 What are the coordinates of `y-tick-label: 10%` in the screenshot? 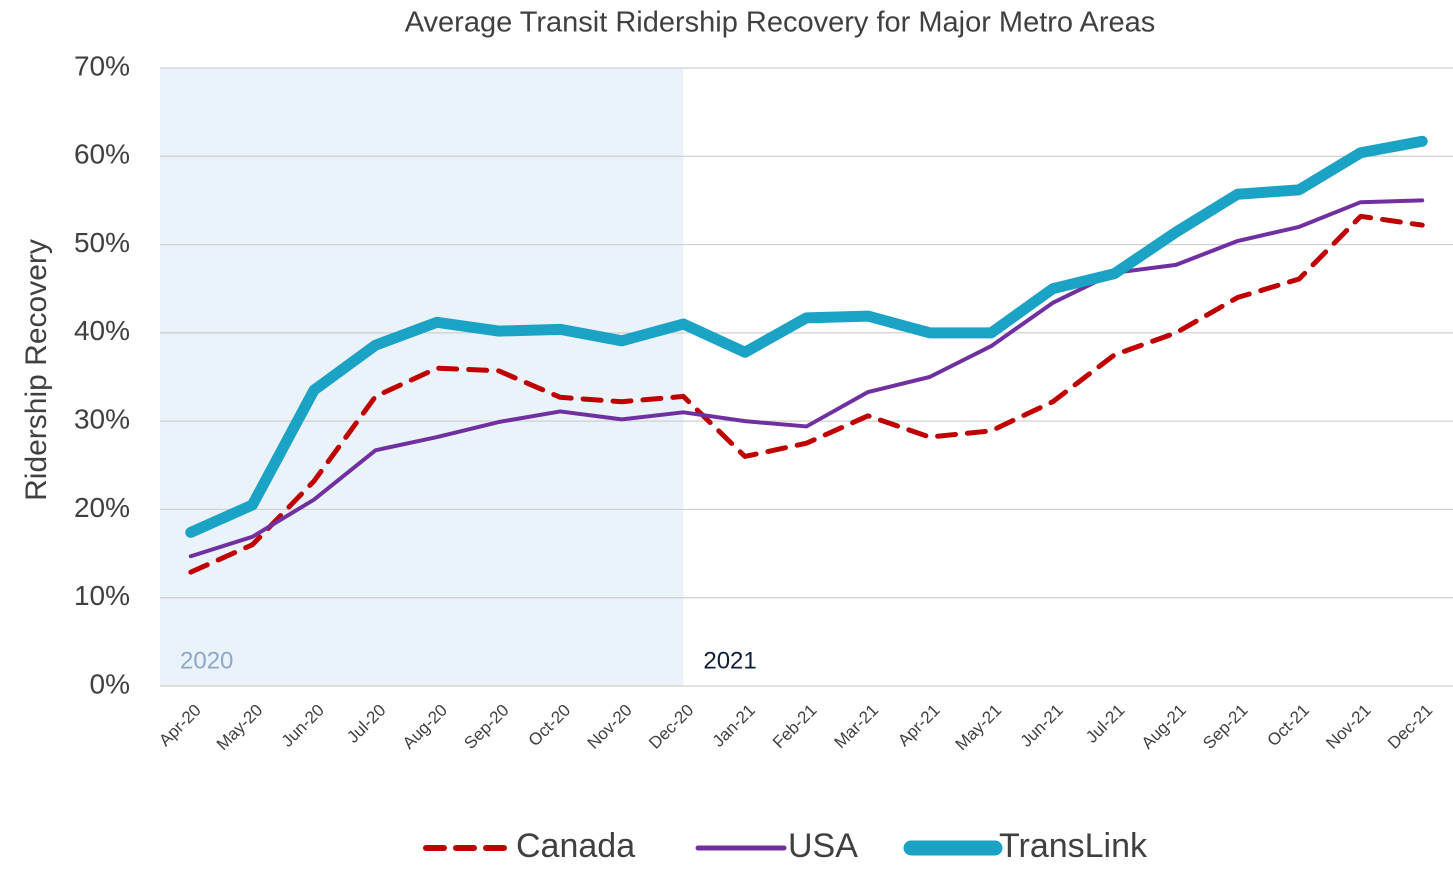 It's located at (102, 595).